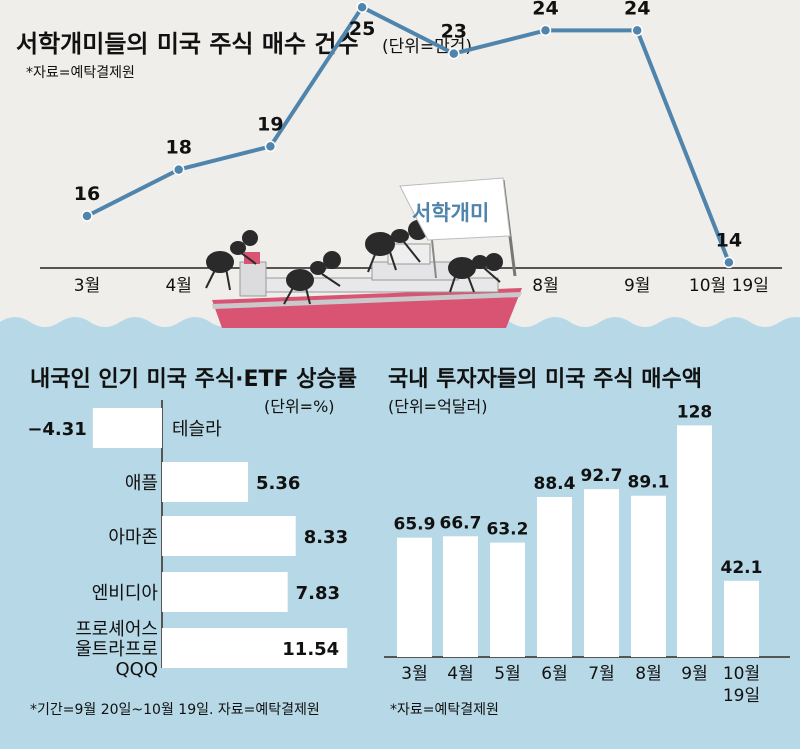 This screenshot has width=800, height=753. What do you see at coordinates (601, 674) in the screenshot?
I see `vbar-x-tick-label: 7월` at bounding box center [601, 674].